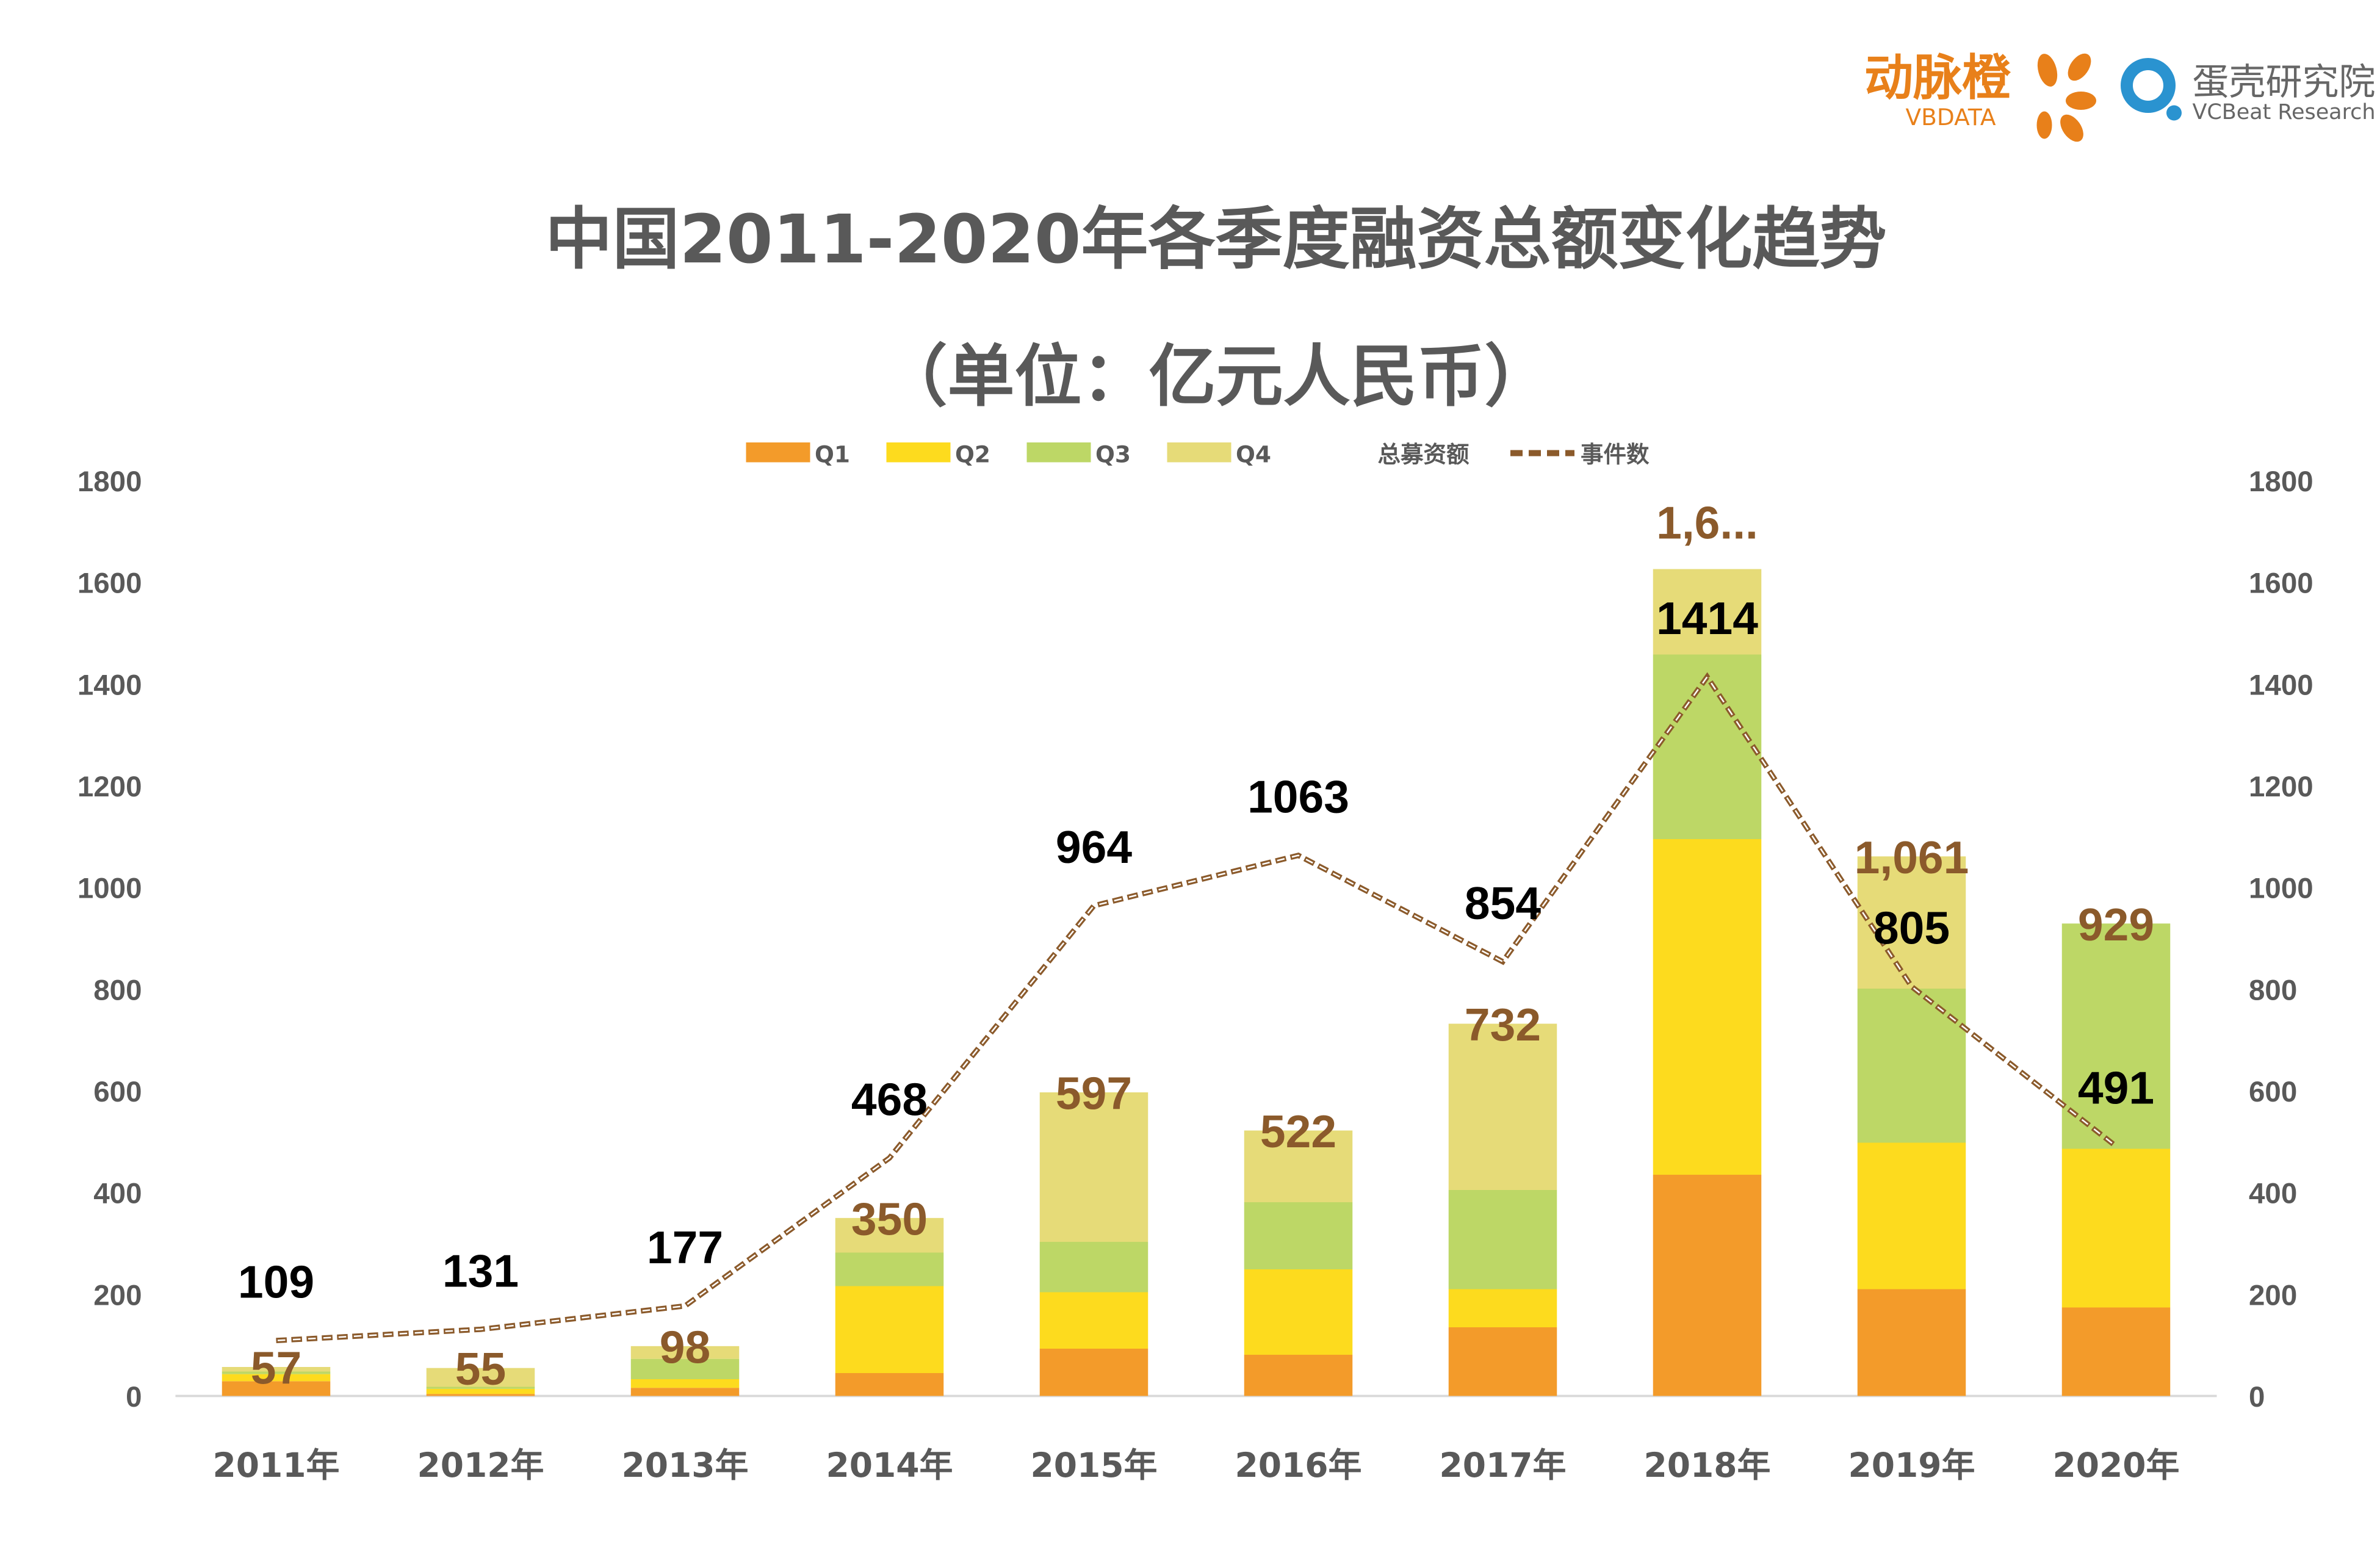 The image size is (2380, 1547). What do you see at coordinates (1503, 1465) in the screenshot?
I see `x-tick-label: 2017年` at bounding box center [1503, 1465].